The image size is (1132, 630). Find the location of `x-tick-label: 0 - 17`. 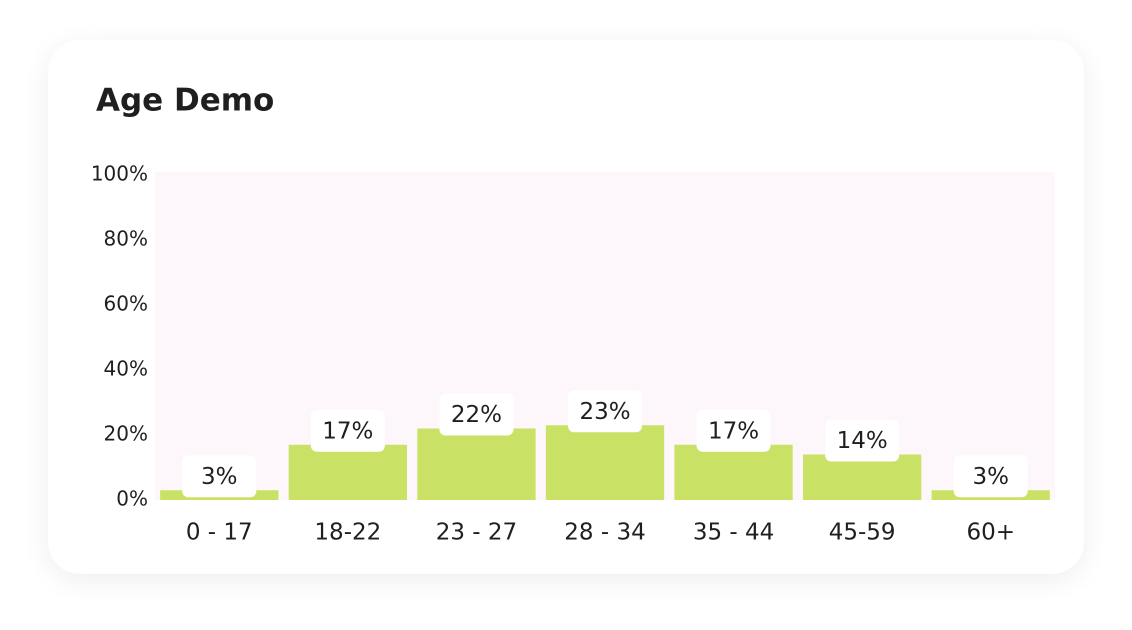

x-tick-label: 0 - 17 is located at coordinates (219, 533).